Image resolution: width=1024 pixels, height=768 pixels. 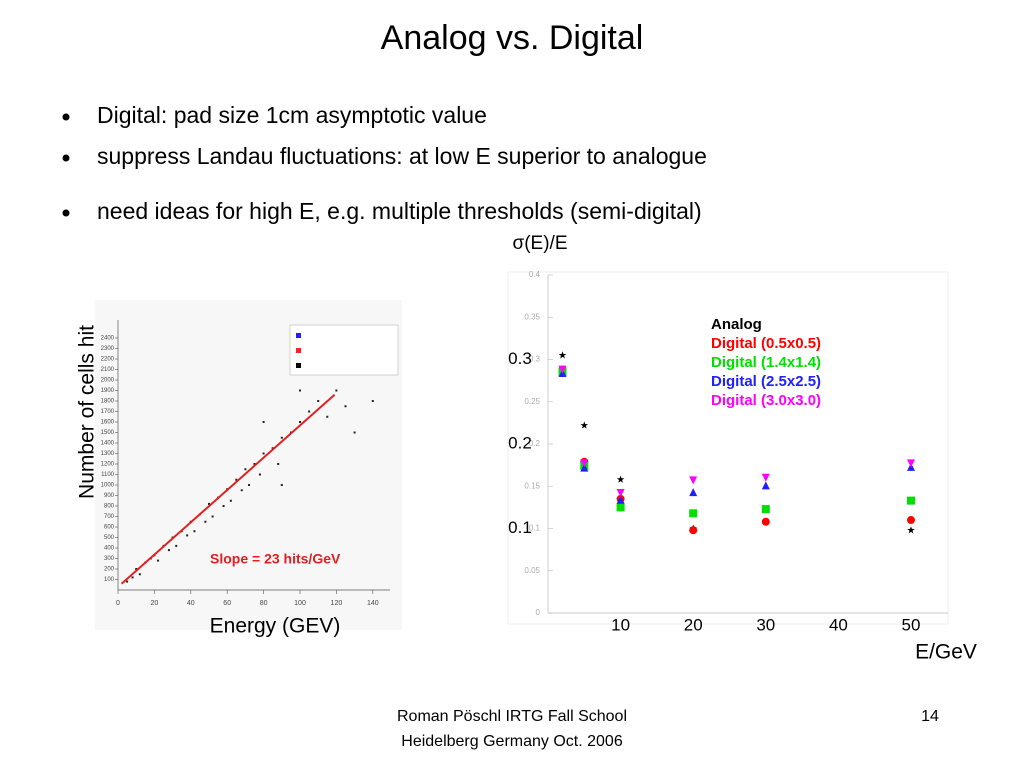 I want to click on x-tick-label: 120, so click(x=337, y=603).